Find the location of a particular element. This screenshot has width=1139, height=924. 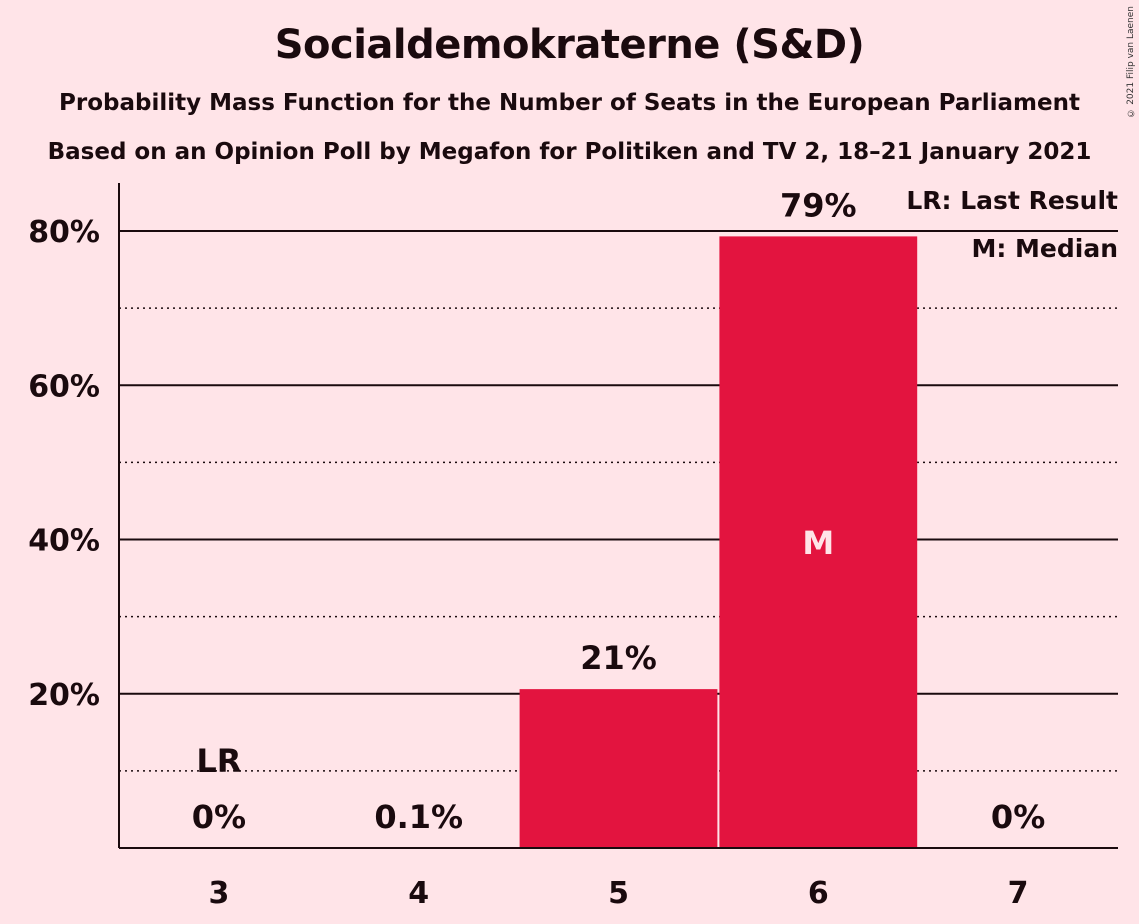

x-tick-label: 6 is located at coordinates (818, 893).